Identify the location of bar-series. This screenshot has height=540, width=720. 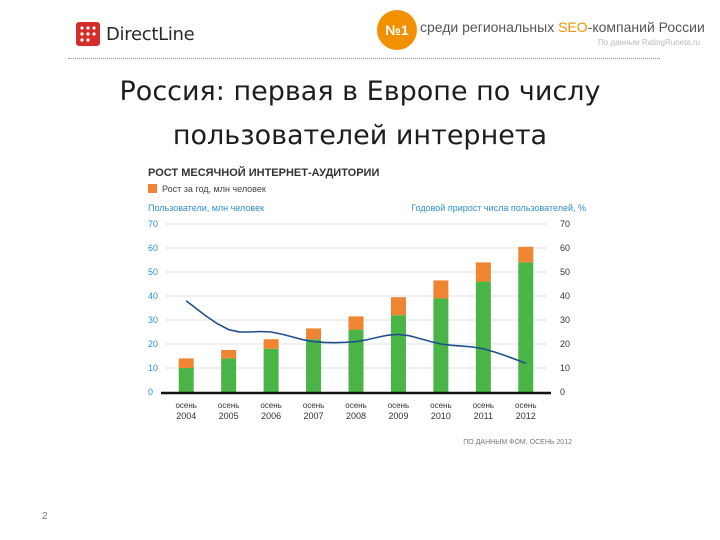
(356, 319).